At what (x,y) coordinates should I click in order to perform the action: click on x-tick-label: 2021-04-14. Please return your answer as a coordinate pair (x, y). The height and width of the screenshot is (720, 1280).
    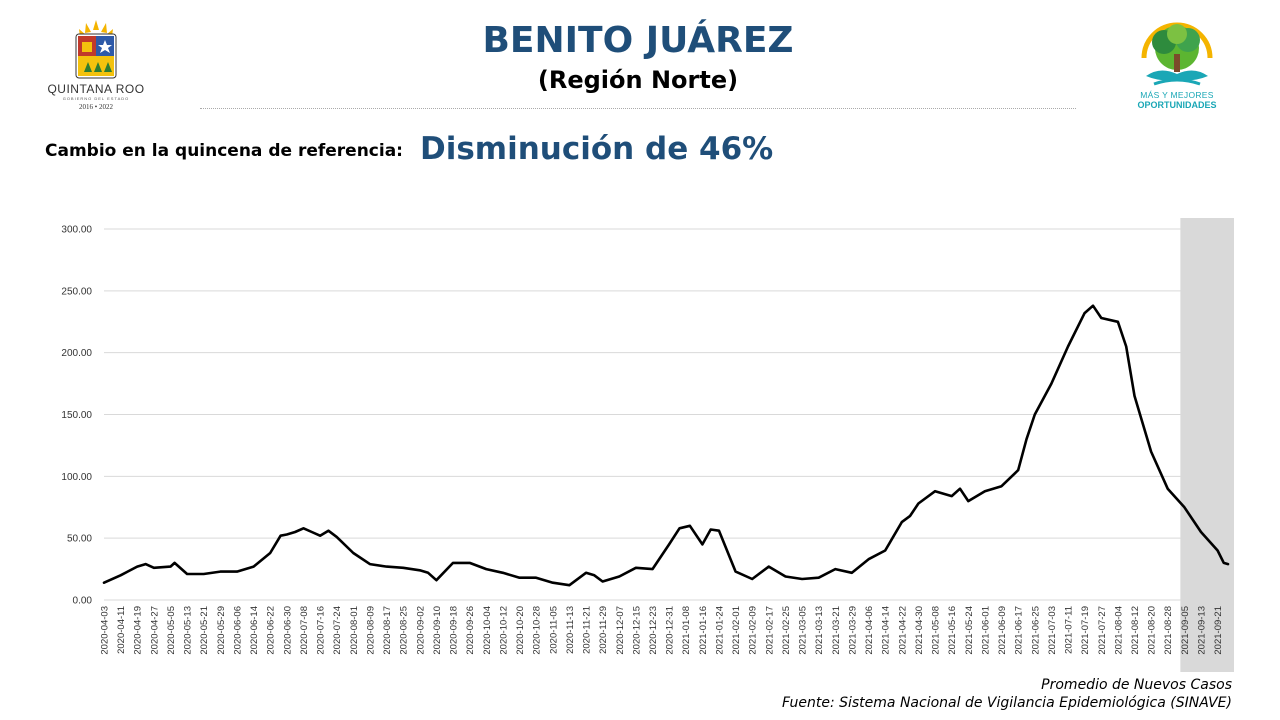
    Looking at the image, I should click on (886, 630).